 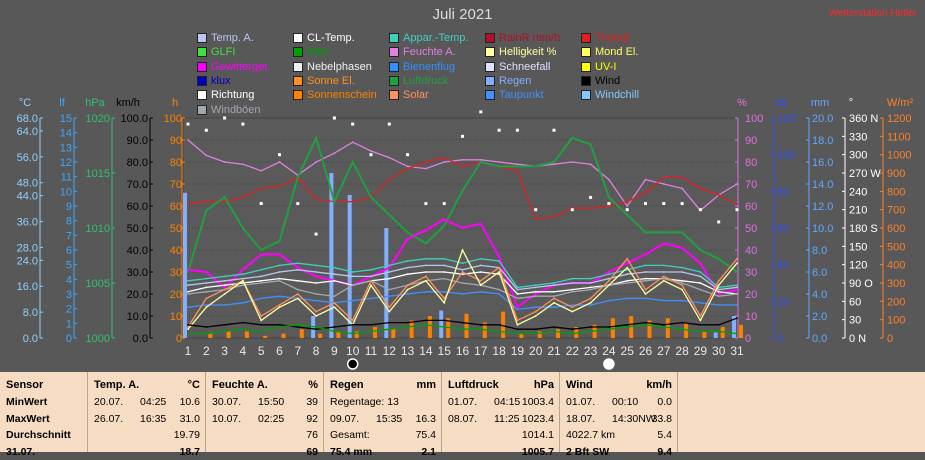 What do you see at coordinates (737, 351) in the screenshot?
I see `x-tick-label: 31` at bounding box center [737, 351].